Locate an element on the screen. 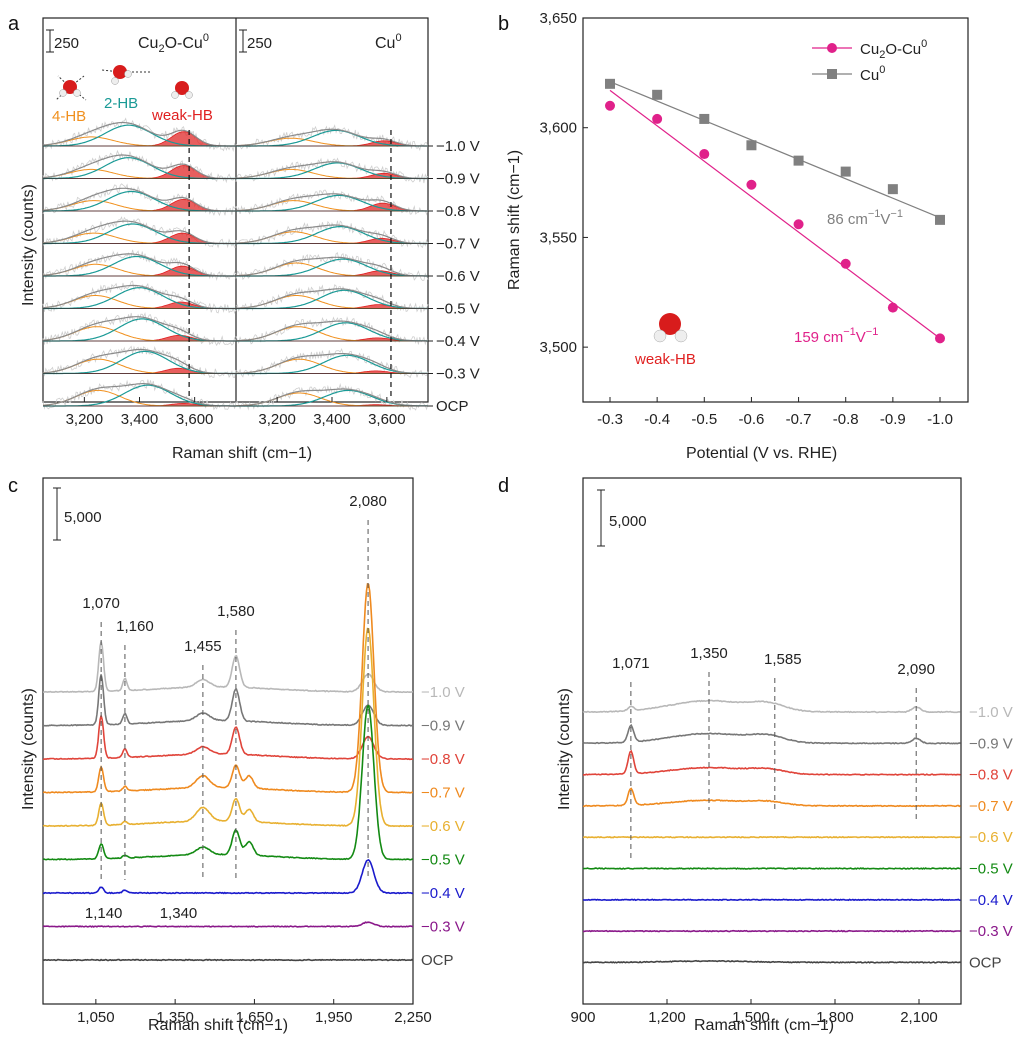 Image resolution: width=1027 pixels, height=1041 pixels. d-series-label-8: OCP is located at coordinates (985, 962).